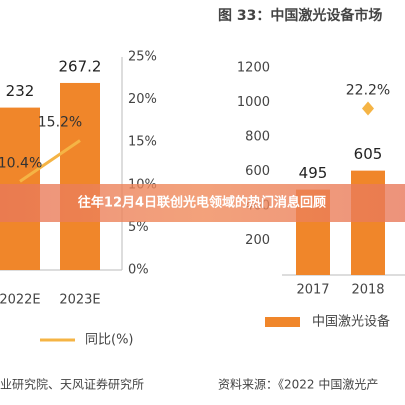 Image resolution: width=405 pixels, height=405 pixels. I want to click on y-tick-label: 1000, so click(253, 102).